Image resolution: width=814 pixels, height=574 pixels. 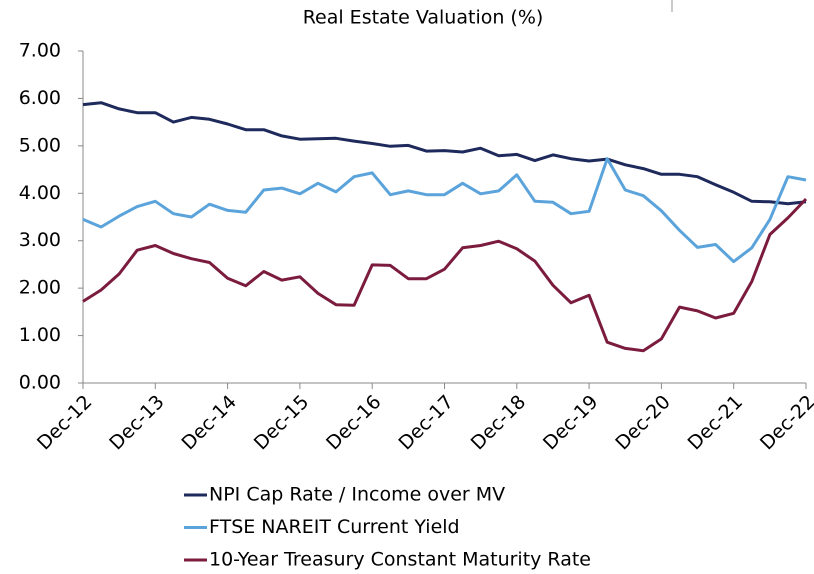 I want to click on x-tick-label: Dec-22, so click(x=785, y=423).